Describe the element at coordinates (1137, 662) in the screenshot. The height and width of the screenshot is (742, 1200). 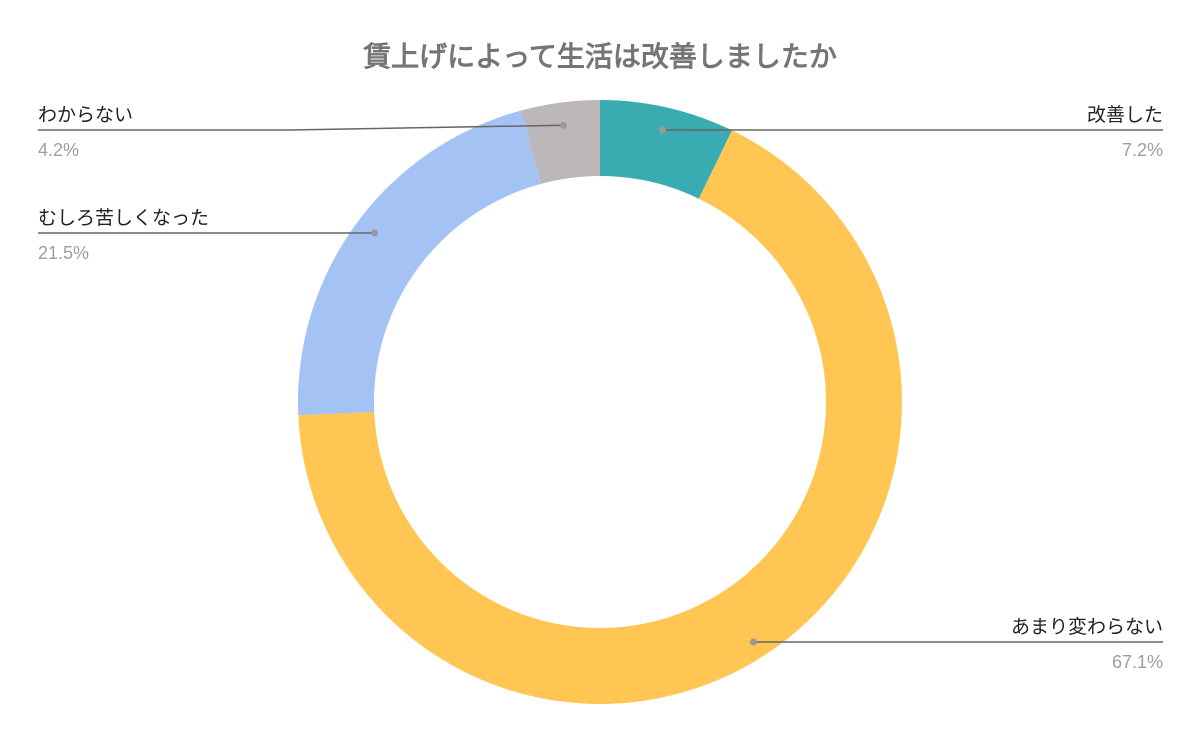
I see `slice-value-label: 67.1%` at that location.